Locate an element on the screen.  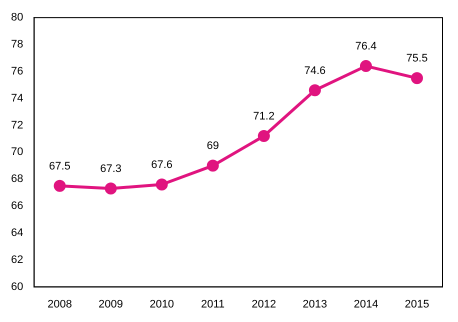
x-tick-label: 2009 is located at coordinates (111, 304).